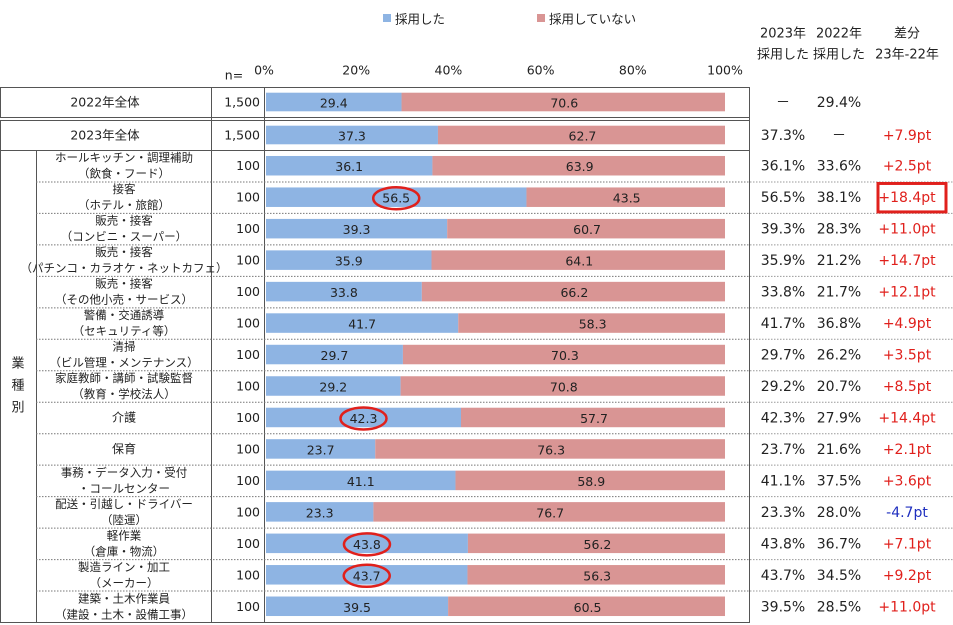 This screenshot has width=953, height=625. I want to click on value-2022: 38.1%, so click(839, 198).